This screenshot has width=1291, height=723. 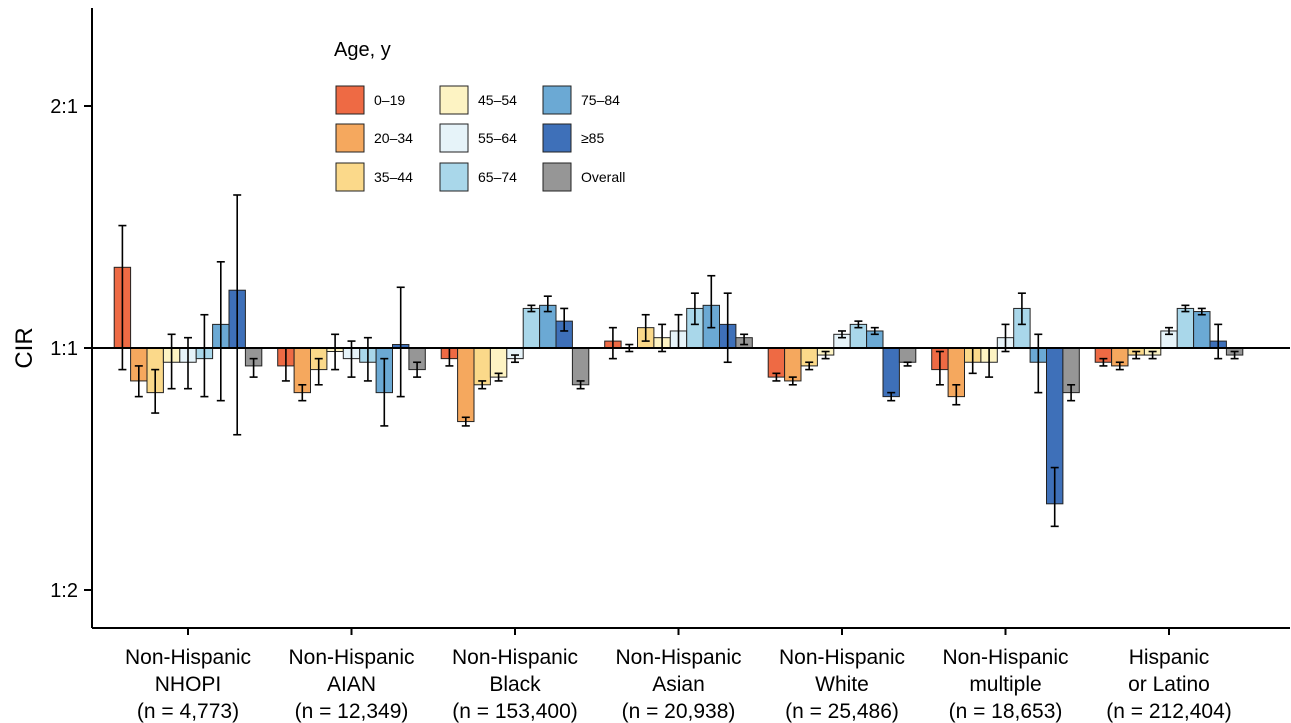 I want to click on category-label-line3: (n = 212,404), so click(x=1169, y=711).